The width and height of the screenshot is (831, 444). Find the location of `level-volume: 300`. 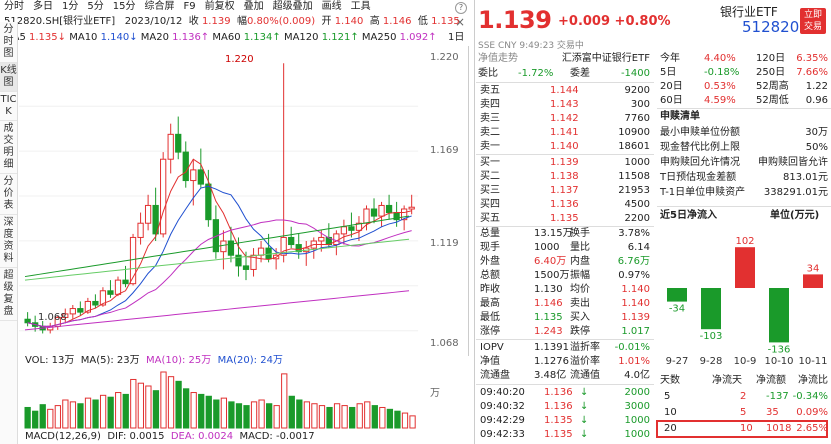

level-volume: 300 is located at coordinates (640, 104).